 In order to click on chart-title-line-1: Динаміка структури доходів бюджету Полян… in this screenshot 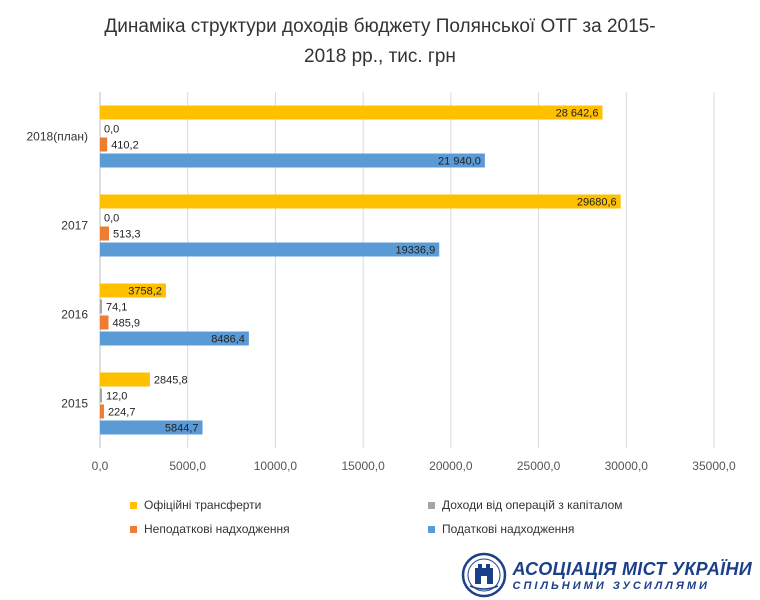, I will do `click(380, 26)`.